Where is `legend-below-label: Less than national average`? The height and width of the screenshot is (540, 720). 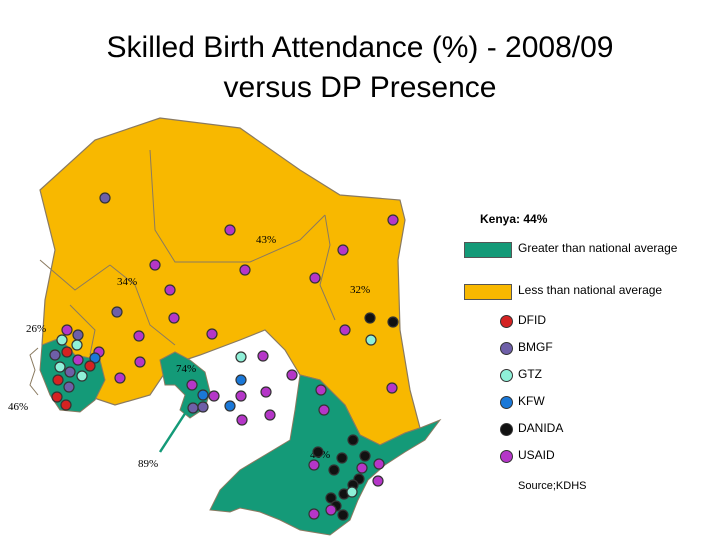 legend-below-label: Less than national average is located at coordinates (590, 290).